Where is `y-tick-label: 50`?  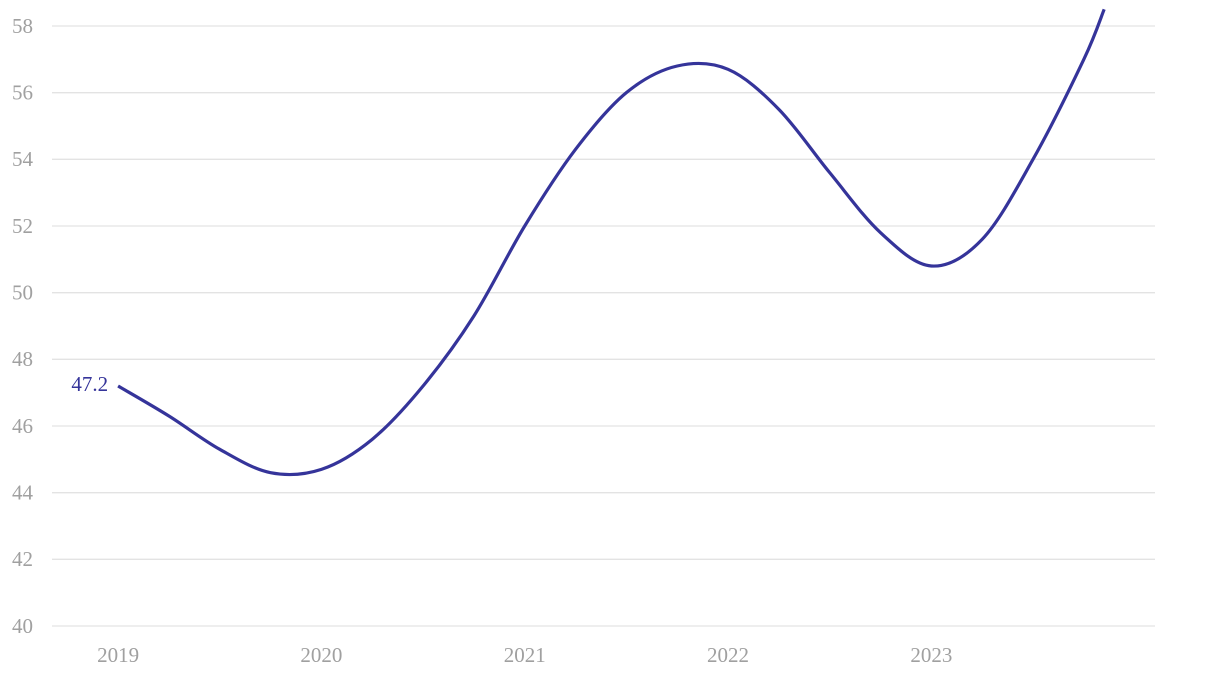
y-tick-label: 50 is located at coordinates (22, 292).